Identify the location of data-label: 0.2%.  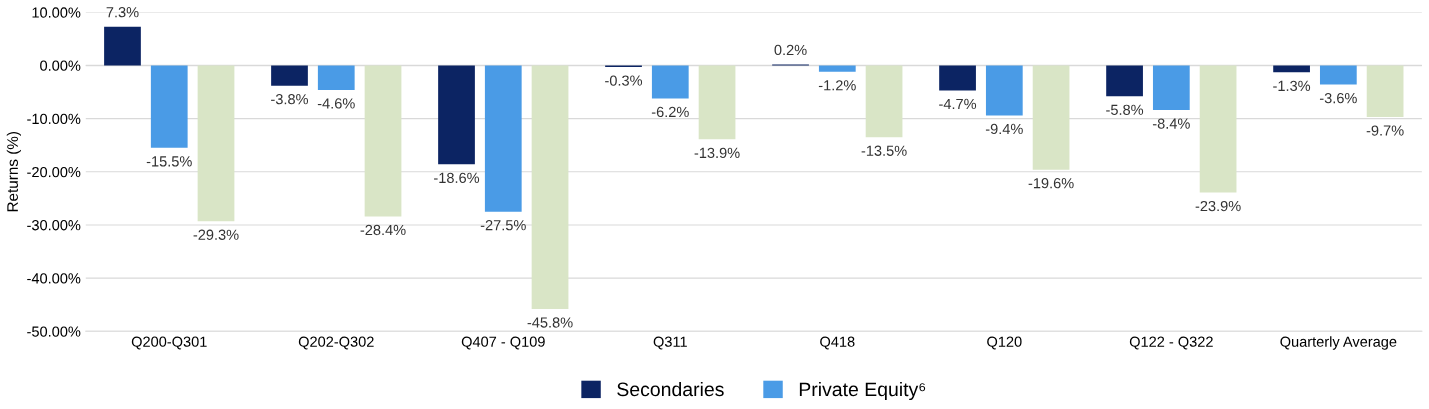
(790, 50).